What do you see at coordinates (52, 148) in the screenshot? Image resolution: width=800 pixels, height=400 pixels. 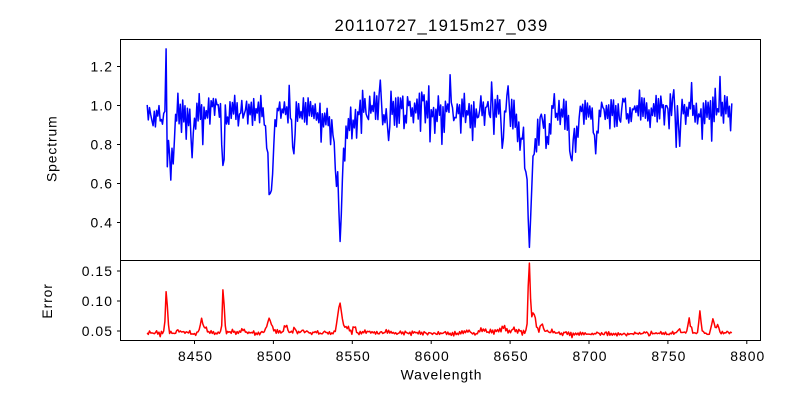 I see `svg-text: Spectrum` at bounding box center [52, 148].